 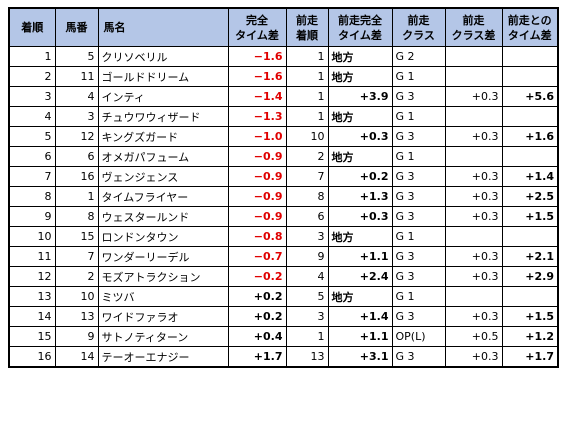 What do you see at coordinates (163, 27) in the screenshot?
I see `header-horse-name: 馬名` at bounding box center [163, 27].